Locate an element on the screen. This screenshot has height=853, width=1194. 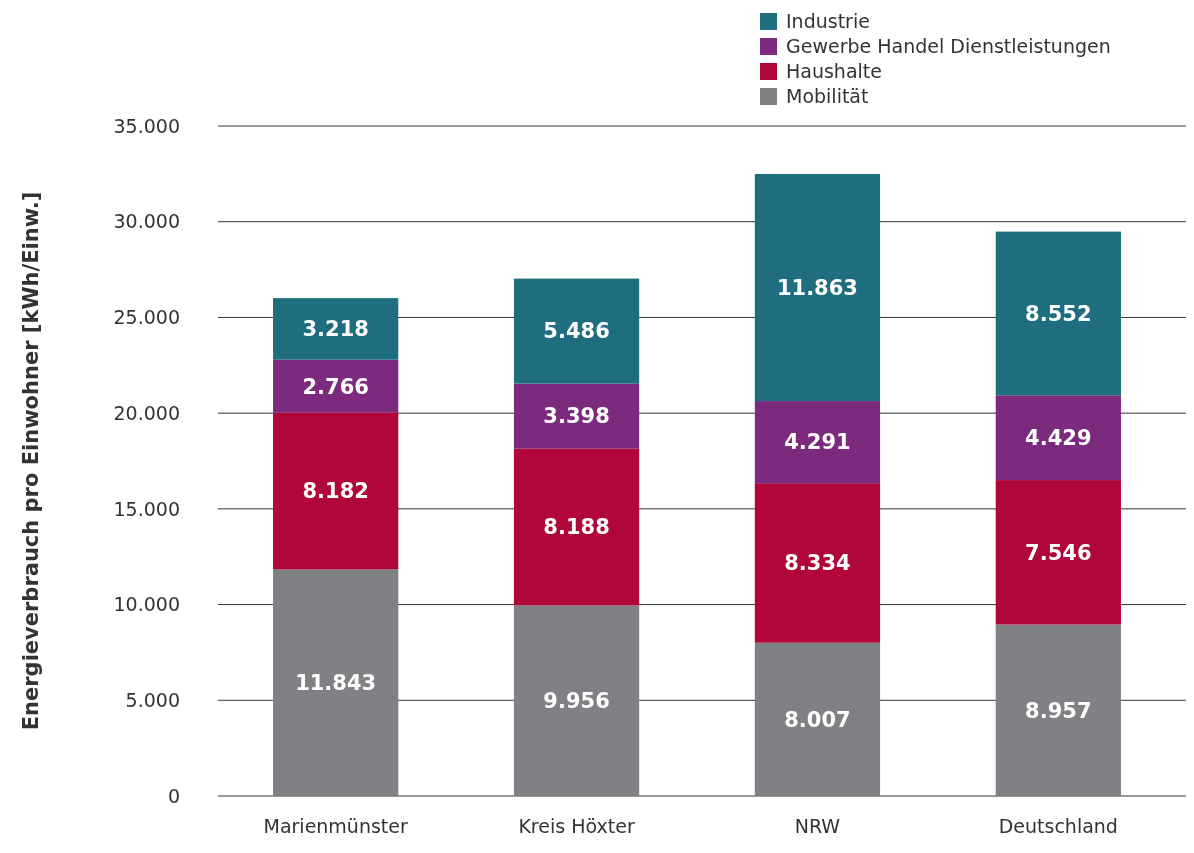
legend-label: Mobilität is located at coordinates (827, 96).